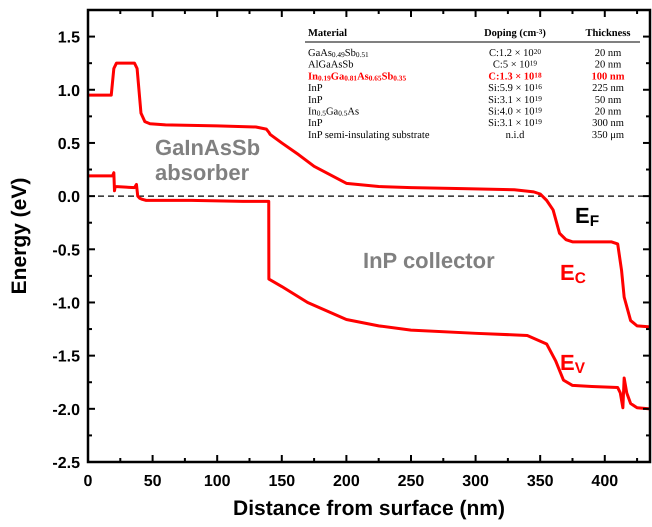 This screenshot has width=652, height=527. What do you see at coordinates (202, 172) in the screenshot?
I see `annotation: absorber` at bounding box center [202, 172].